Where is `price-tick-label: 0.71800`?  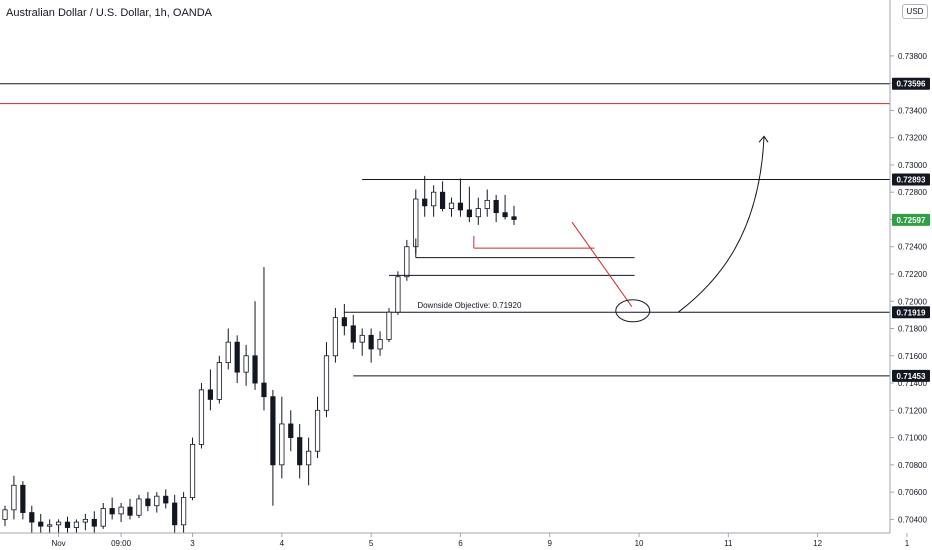 price-tick-label: 0.71800 is located at coordinates (912, 329).